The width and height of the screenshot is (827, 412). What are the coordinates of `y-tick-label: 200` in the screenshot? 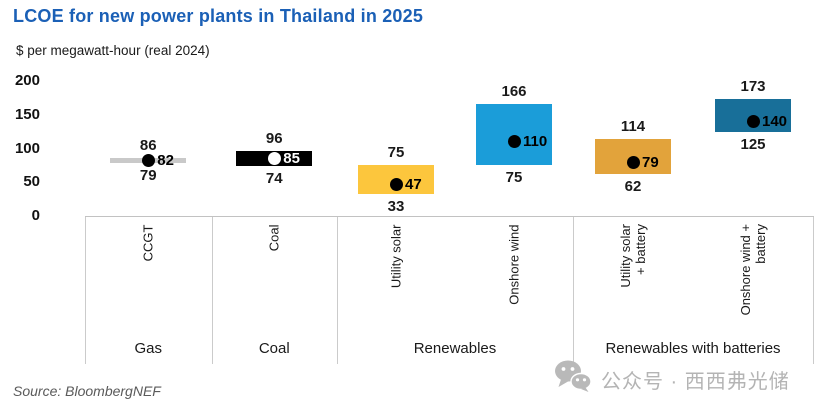 It's located at (27, 80).